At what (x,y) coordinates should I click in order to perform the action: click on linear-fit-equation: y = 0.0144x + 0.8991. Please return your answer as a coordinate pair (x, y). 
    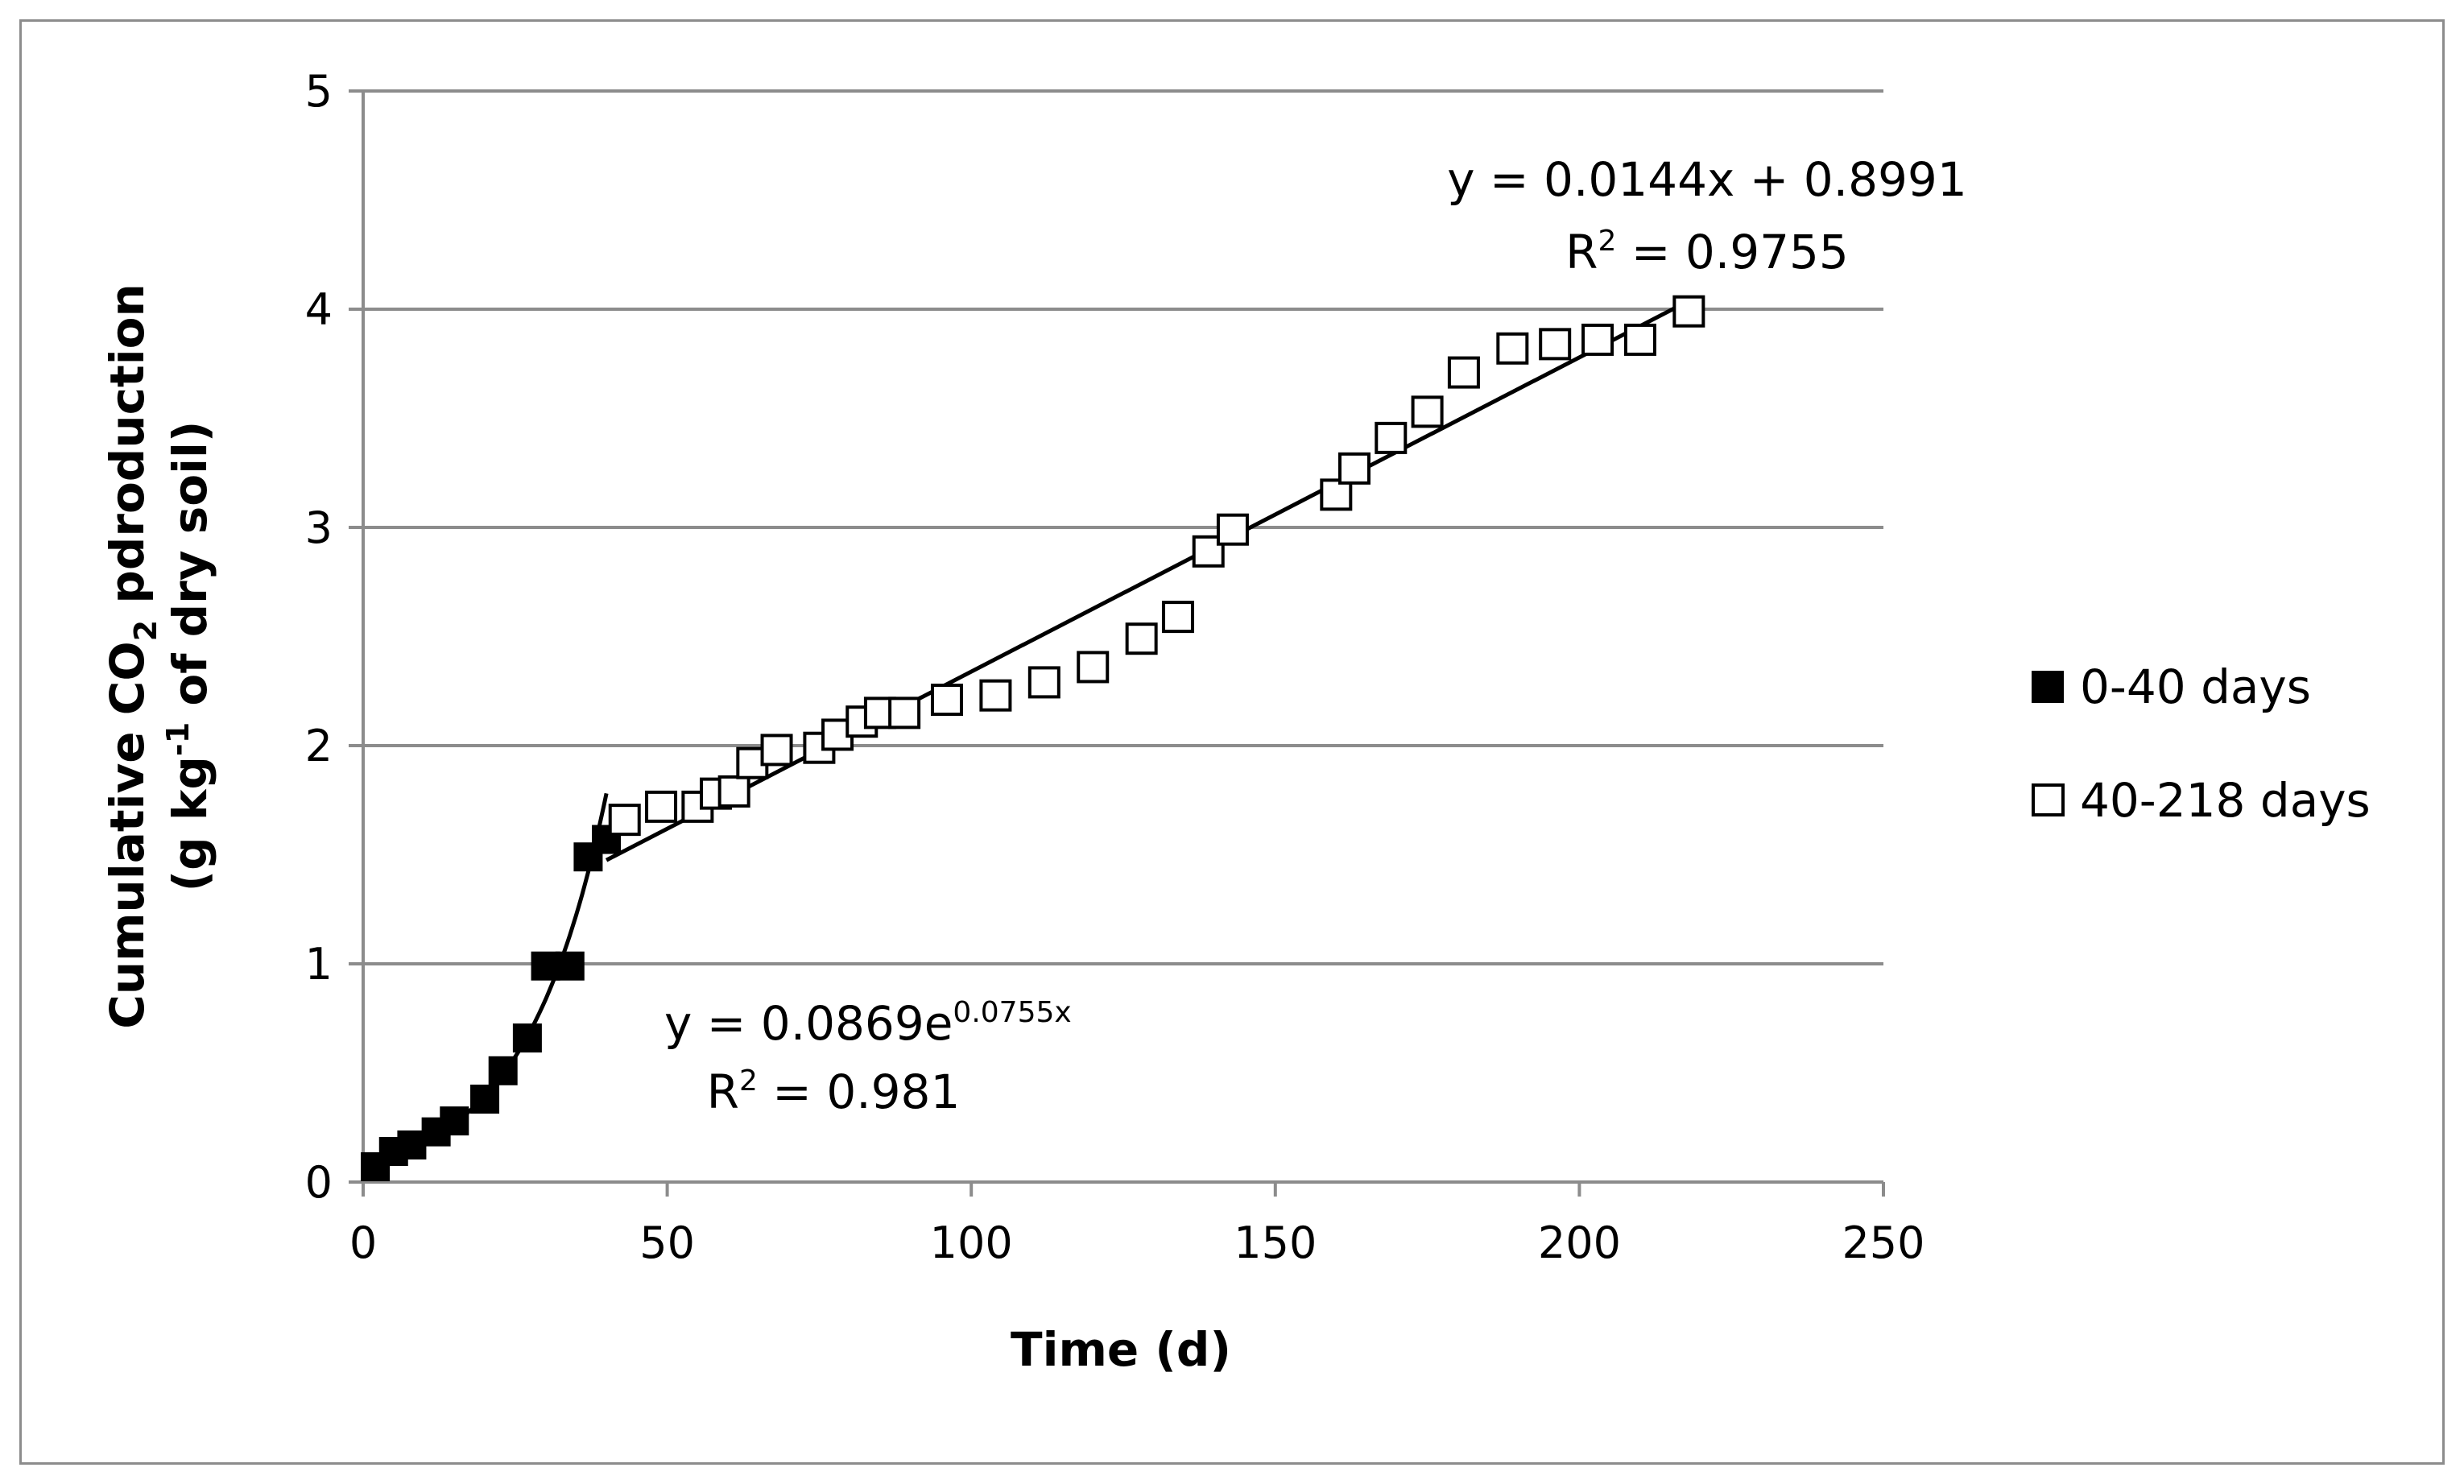
    Looking at the image, I should click on (1706, 179).